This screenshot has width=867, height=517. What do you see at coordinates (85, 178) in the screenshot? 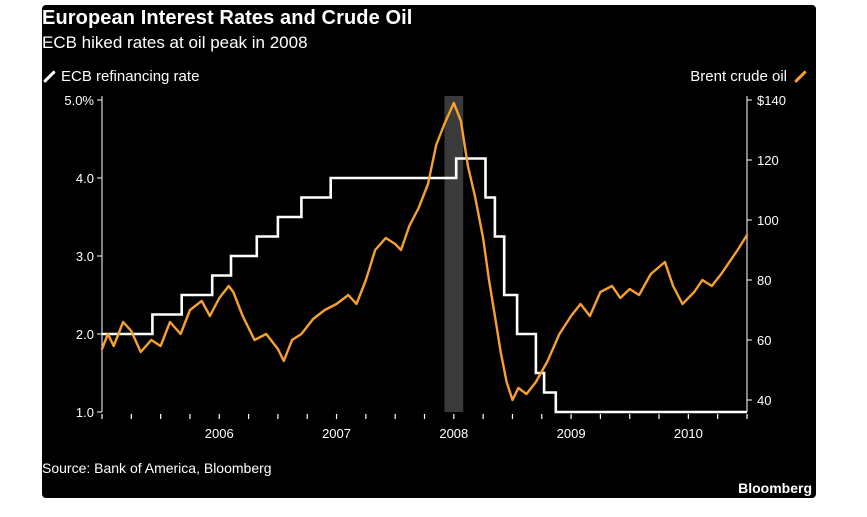
I see `left-tick-label: 4.0` at bounding box center [85, 178].